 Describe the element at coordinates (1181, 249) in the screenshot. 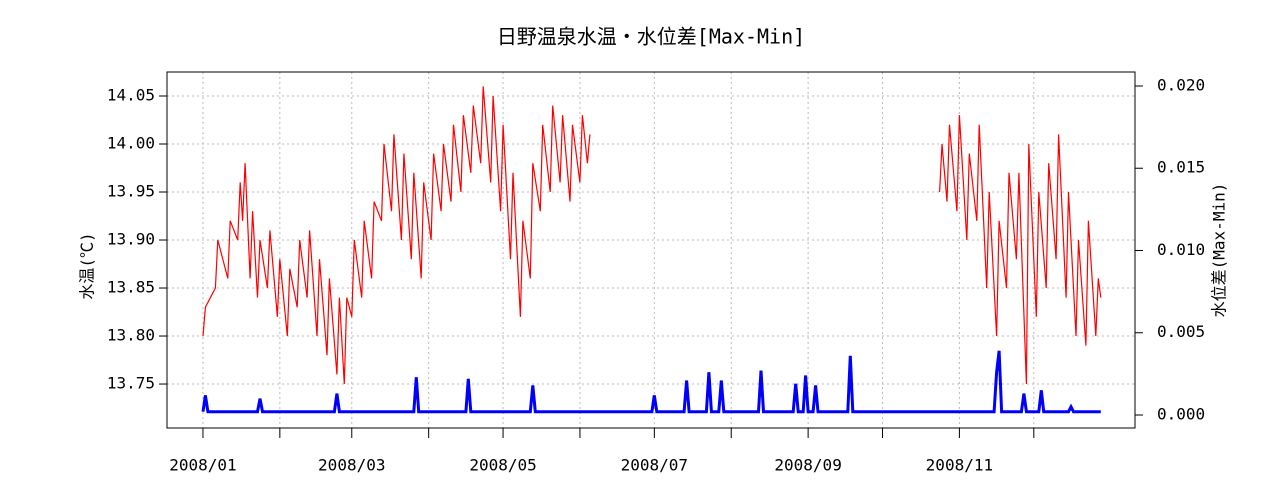

I see `y2-tick-label: 0.010` at that location.